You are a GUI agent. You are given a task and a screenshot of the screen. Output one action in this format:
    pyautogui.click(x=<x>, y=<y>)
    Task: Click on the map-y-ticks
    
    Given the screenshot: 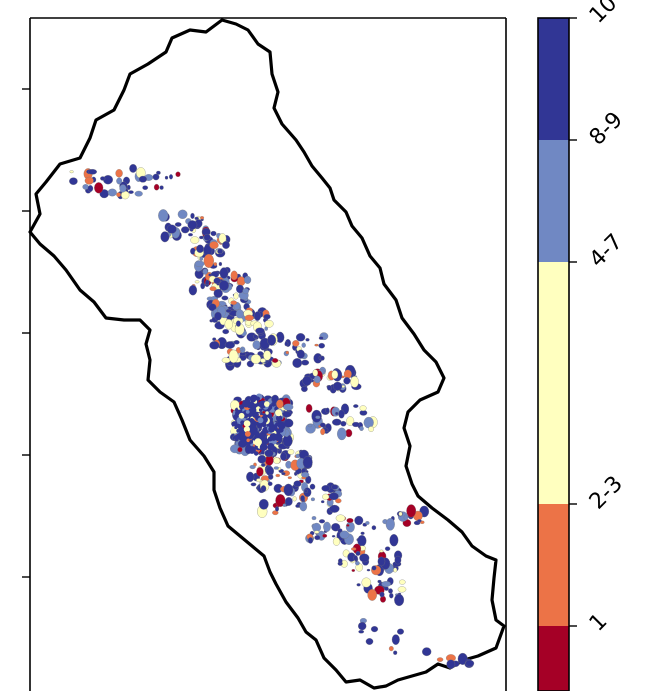 What is the action you would take?
    pyautogui.click(x=26, y=333)
    